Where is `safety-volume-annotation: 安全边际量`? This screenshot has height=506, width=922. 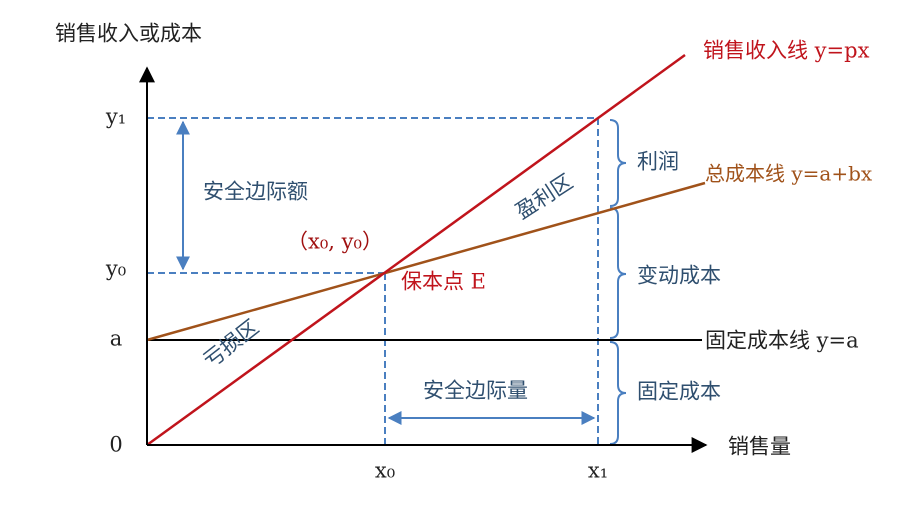 safety-volume-annotation: 安全边际量 is located at coordinates (475, 391).